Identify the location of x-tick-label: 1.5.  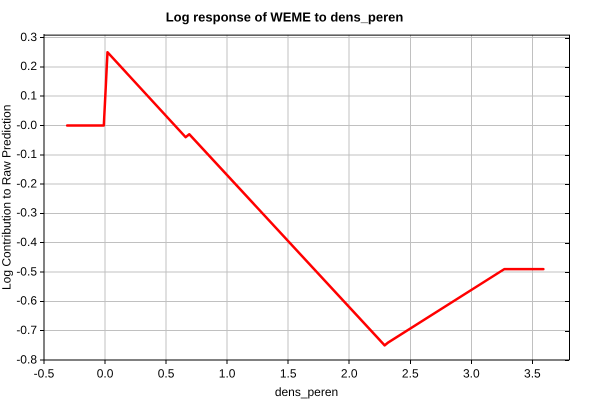
(288, 373).